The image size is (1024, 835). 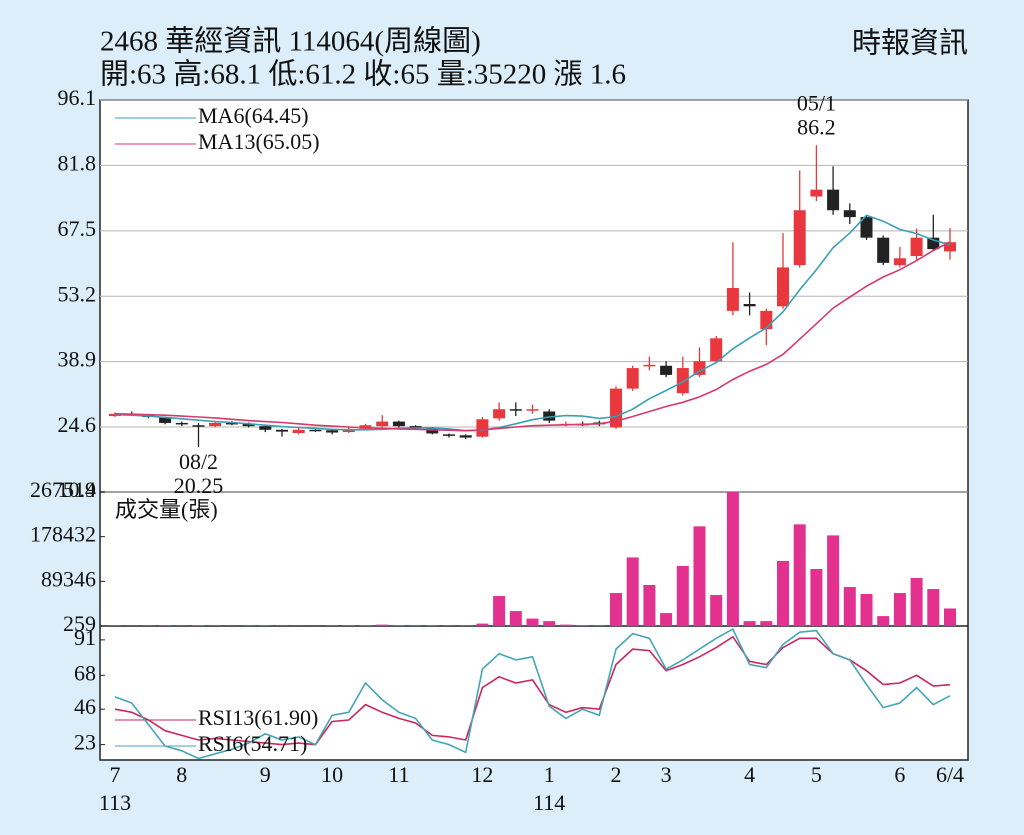 I want to click on y-tick-label: 259, so click(x=79, y=623).